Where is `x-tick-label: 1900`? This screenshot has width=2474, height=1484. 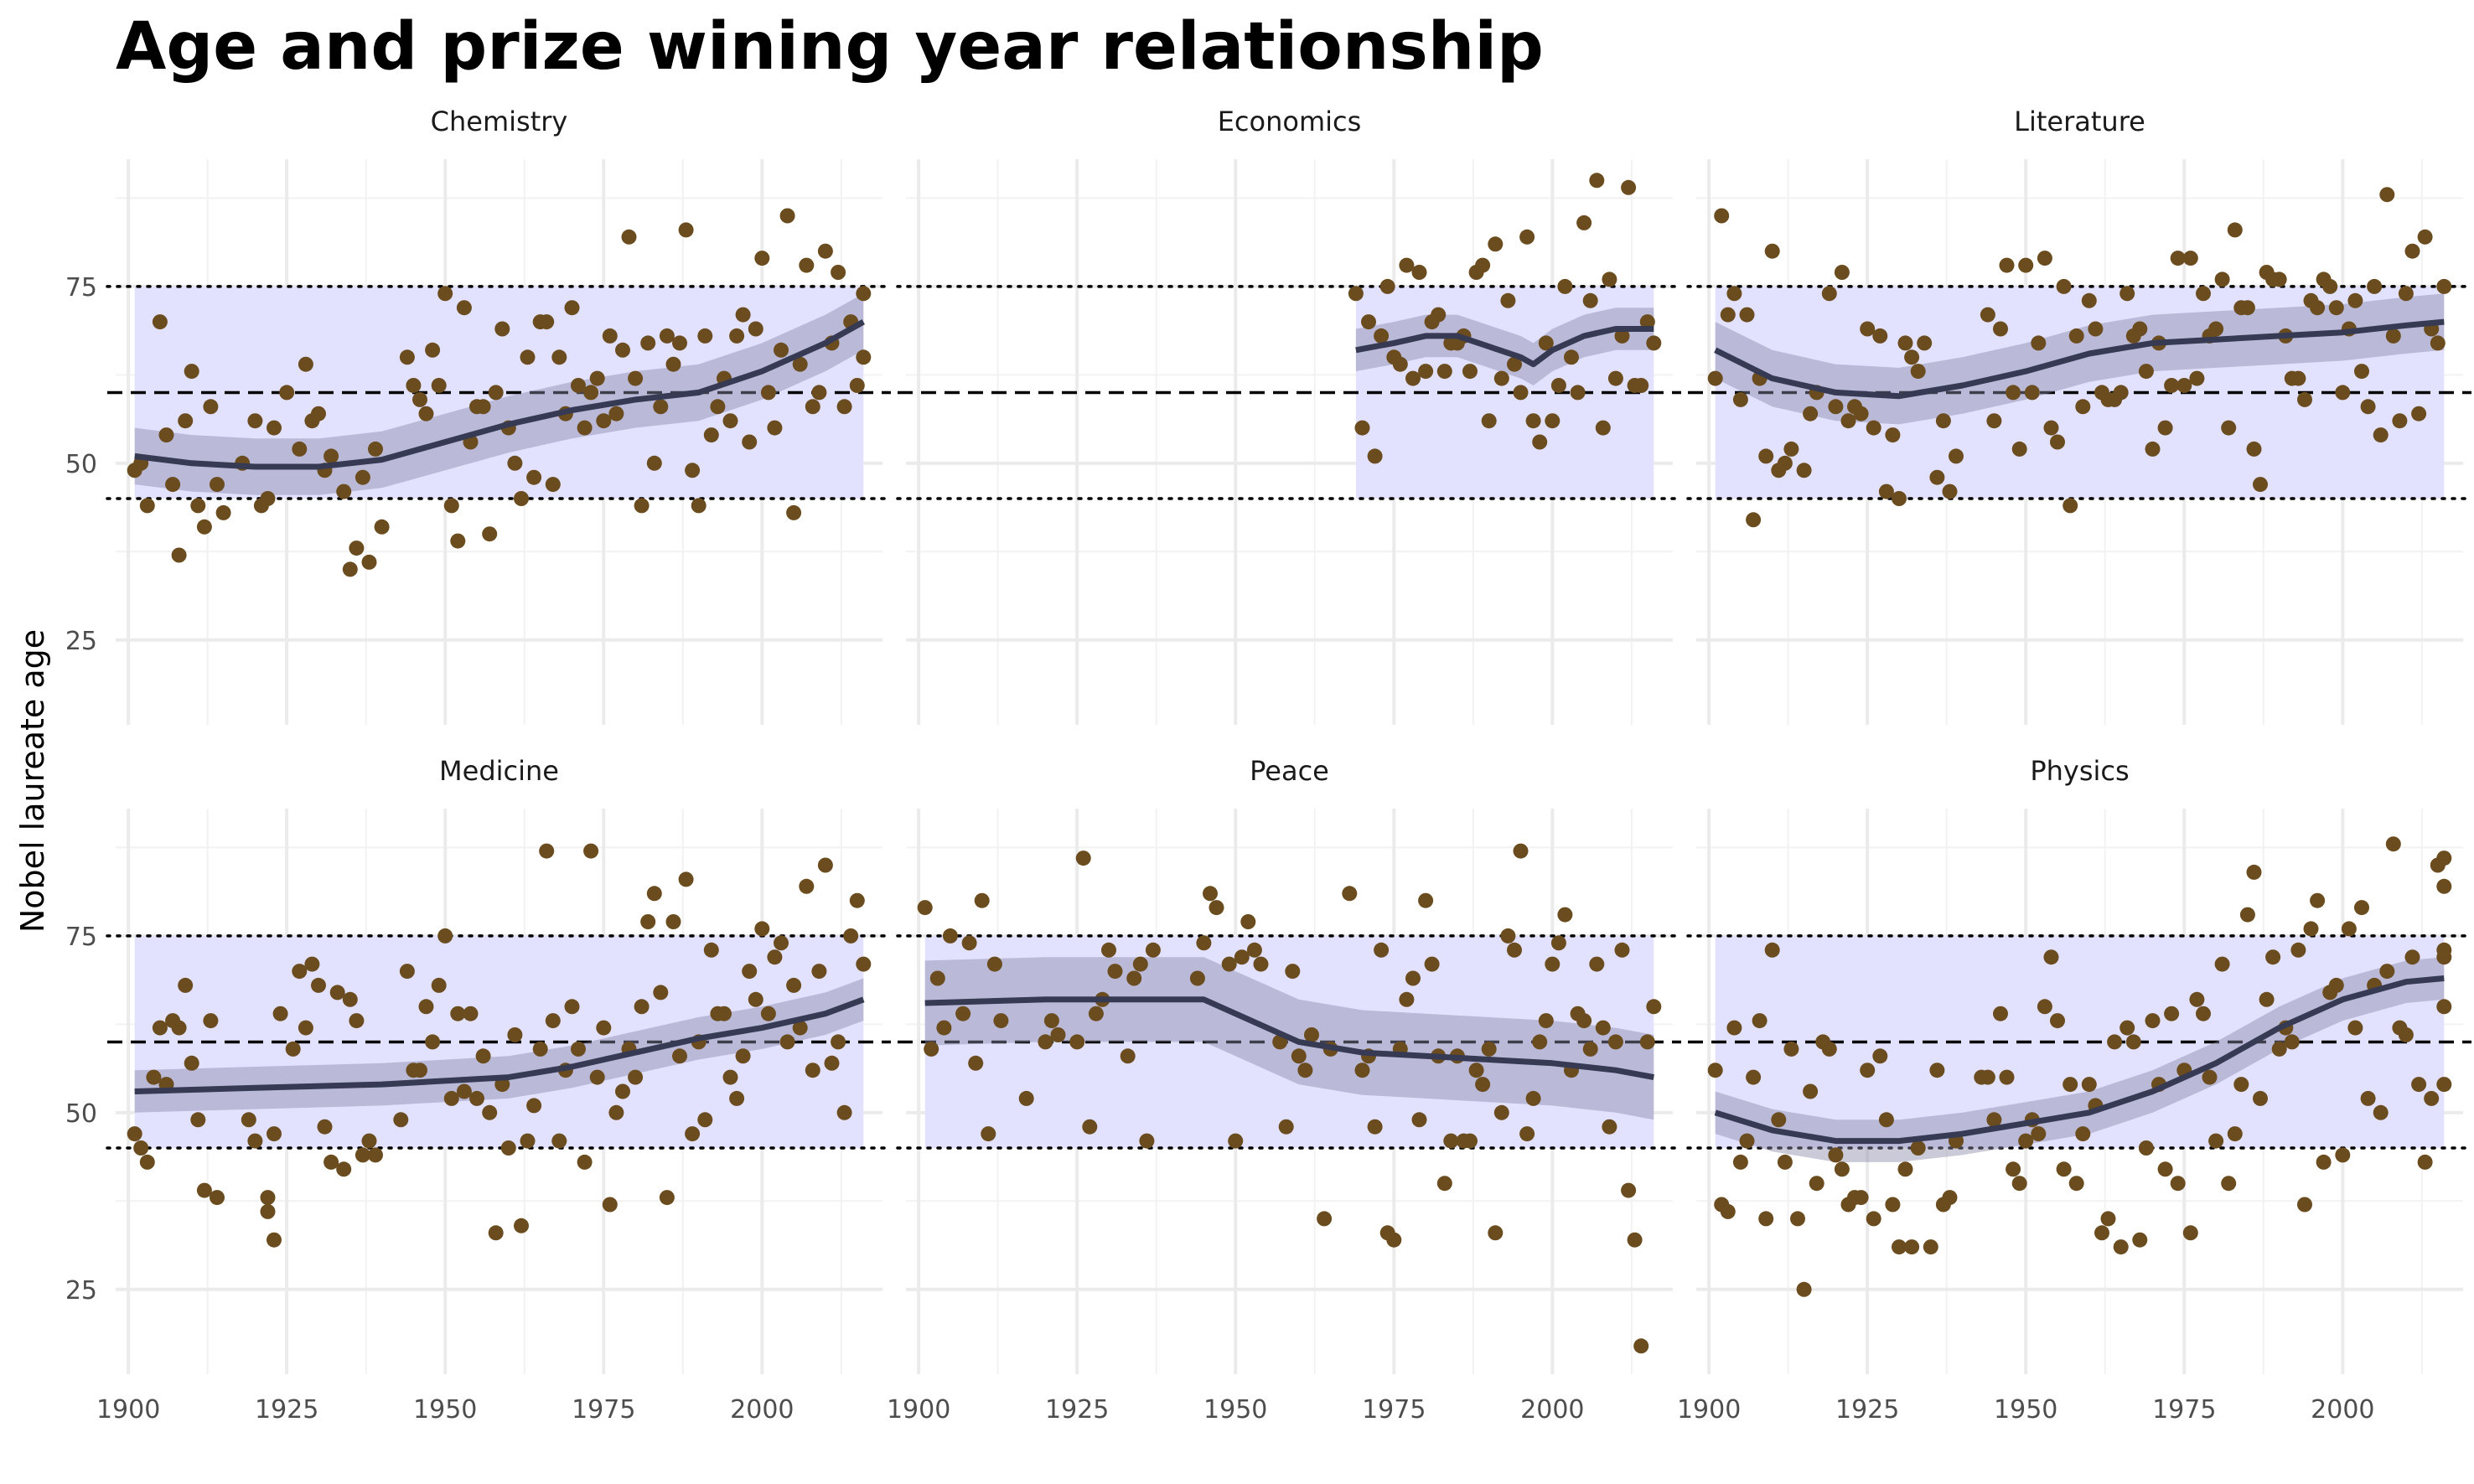
x-tick-label: 1900 is located at coordinates (919, 1410).